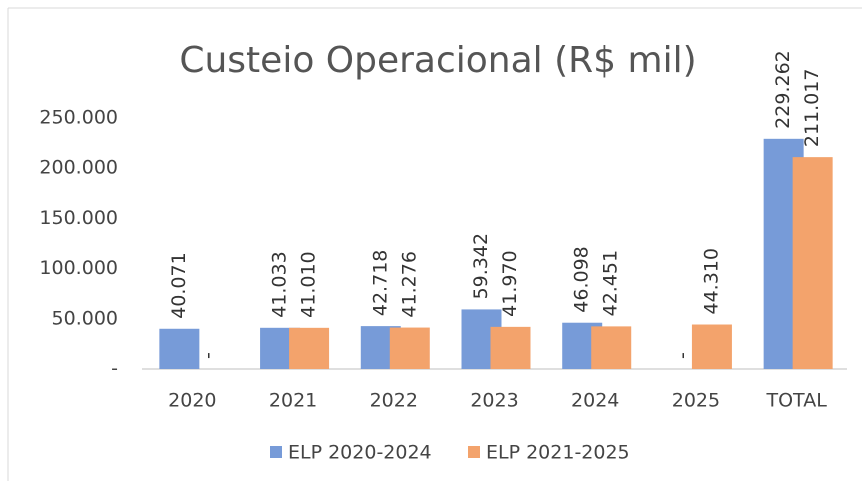  Describe the element at coordinates (611, 283) in the screenshot. I see `data-label: 42.451` at that location.